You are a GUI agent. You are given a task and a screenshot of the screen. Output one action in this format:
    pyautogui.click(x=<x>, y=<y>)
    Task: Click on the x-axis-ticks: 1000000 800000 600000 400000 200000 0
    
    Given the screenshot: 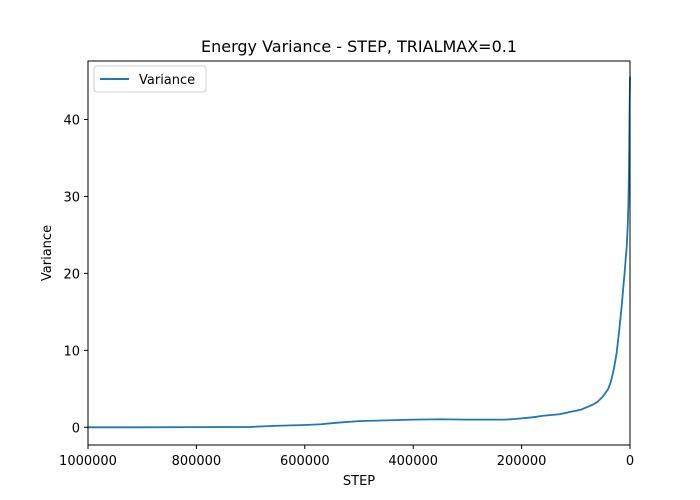 What is the action you would take?
    pyautogui.click(x=346, y=457)
    